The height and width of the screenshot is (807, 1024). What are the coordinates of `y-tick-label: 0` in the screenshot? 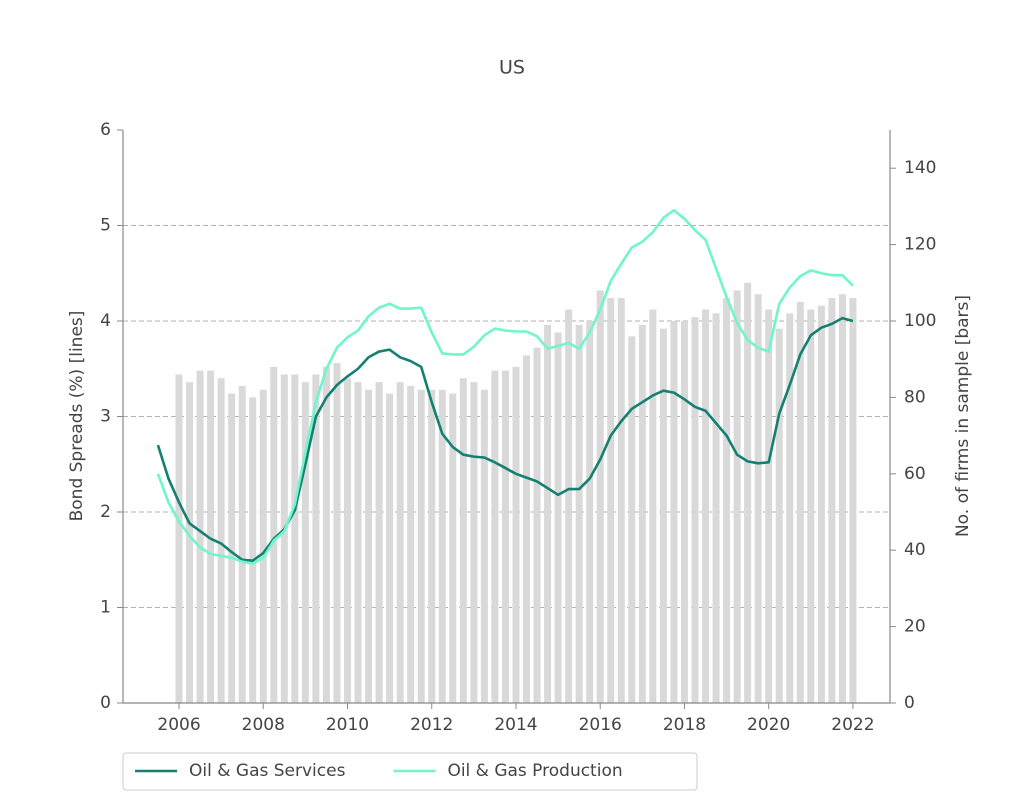 It's located at (105, 703).